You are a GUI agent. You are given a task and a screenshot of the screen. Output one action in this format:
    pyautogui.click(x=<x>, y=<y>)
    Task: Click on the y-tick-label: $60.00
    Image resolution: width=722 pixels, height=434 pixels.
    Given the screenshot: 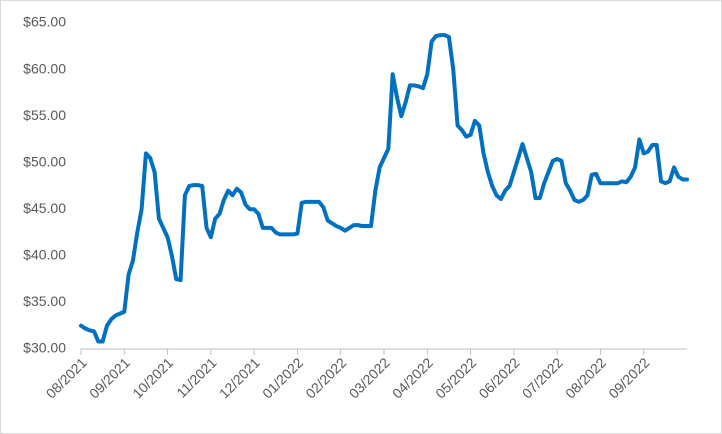 What is the action you would take?
    pyautogui.click(x=44, y=68)
    